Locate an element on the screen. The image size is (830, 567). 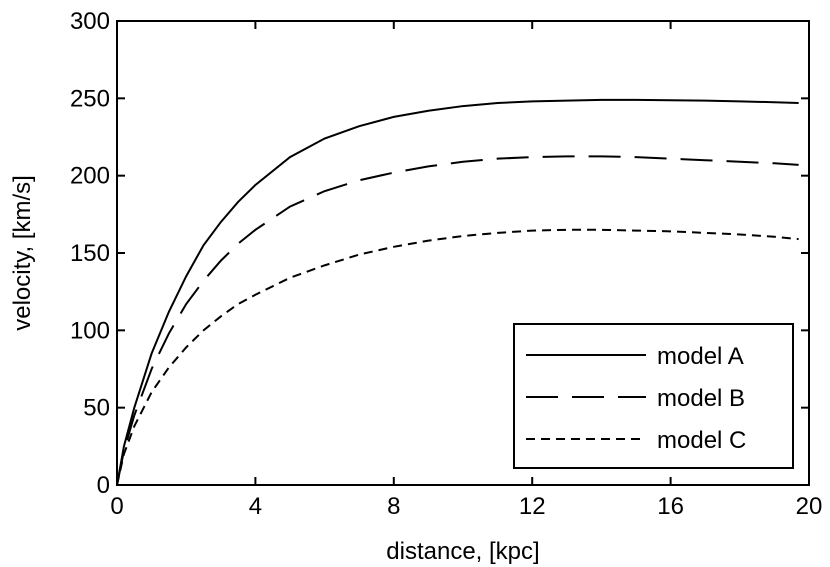
y-tick-label: 100 is located at coordinates (90, 330).